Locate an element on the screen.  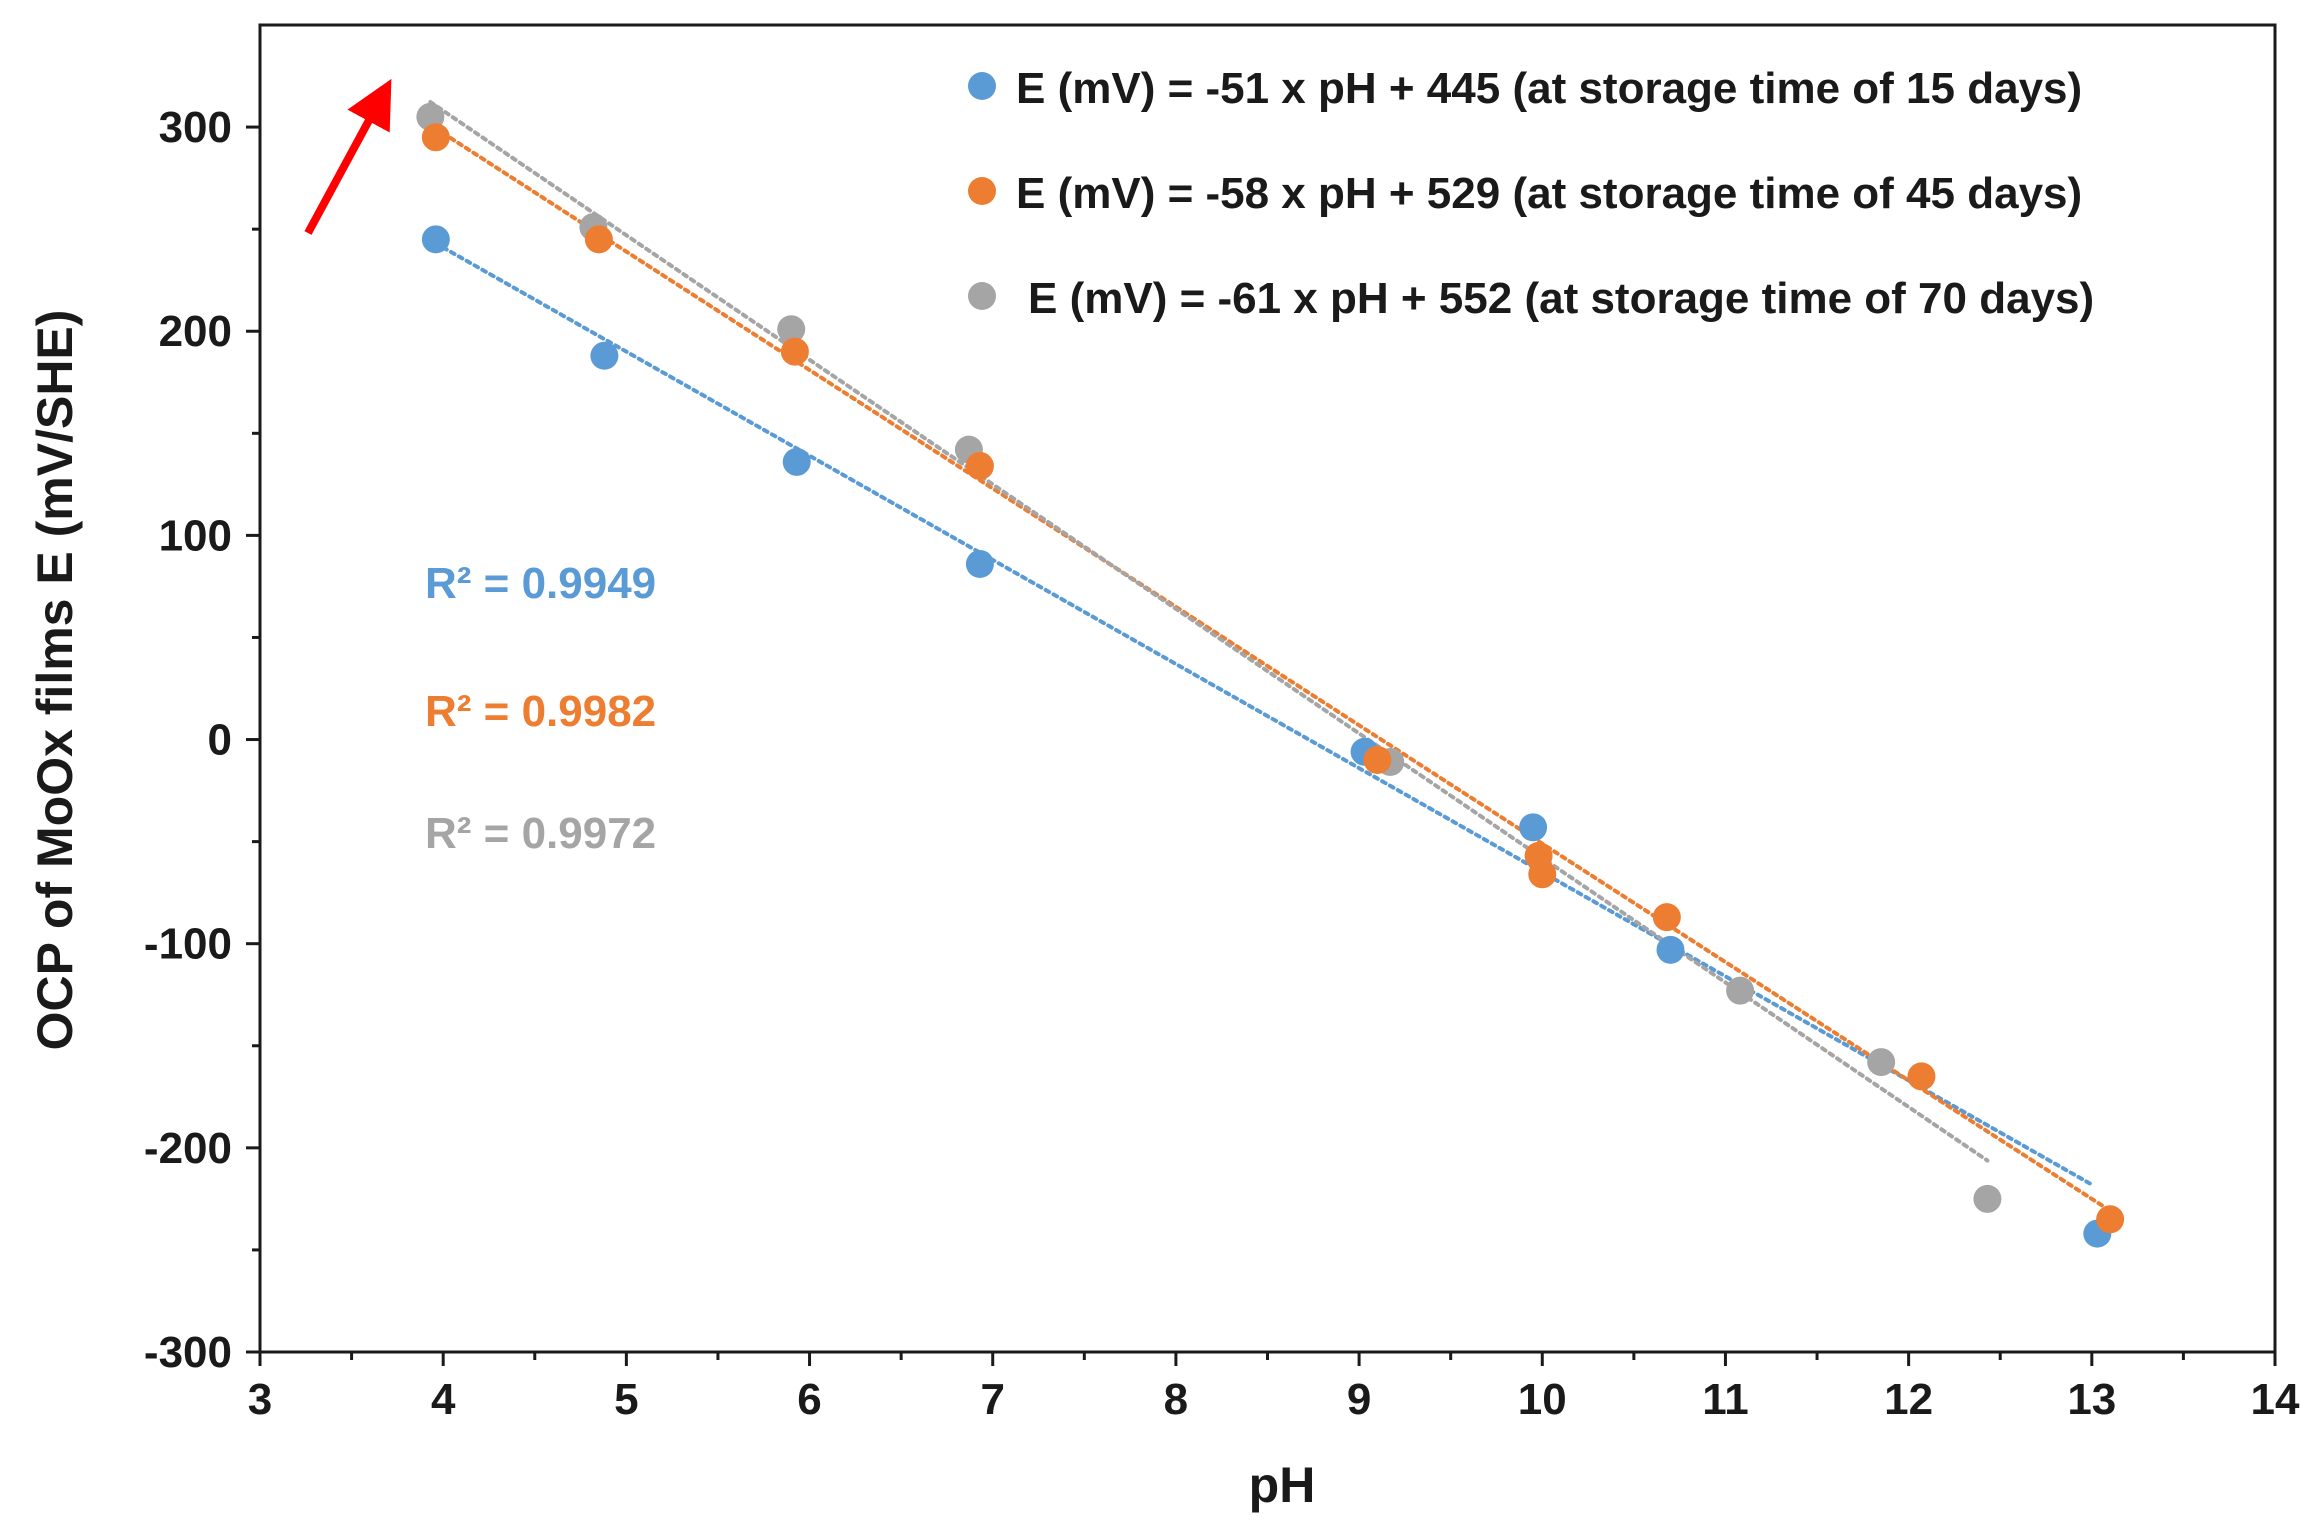
x-tick-label: 5 is located at coordinates (626, 1399).